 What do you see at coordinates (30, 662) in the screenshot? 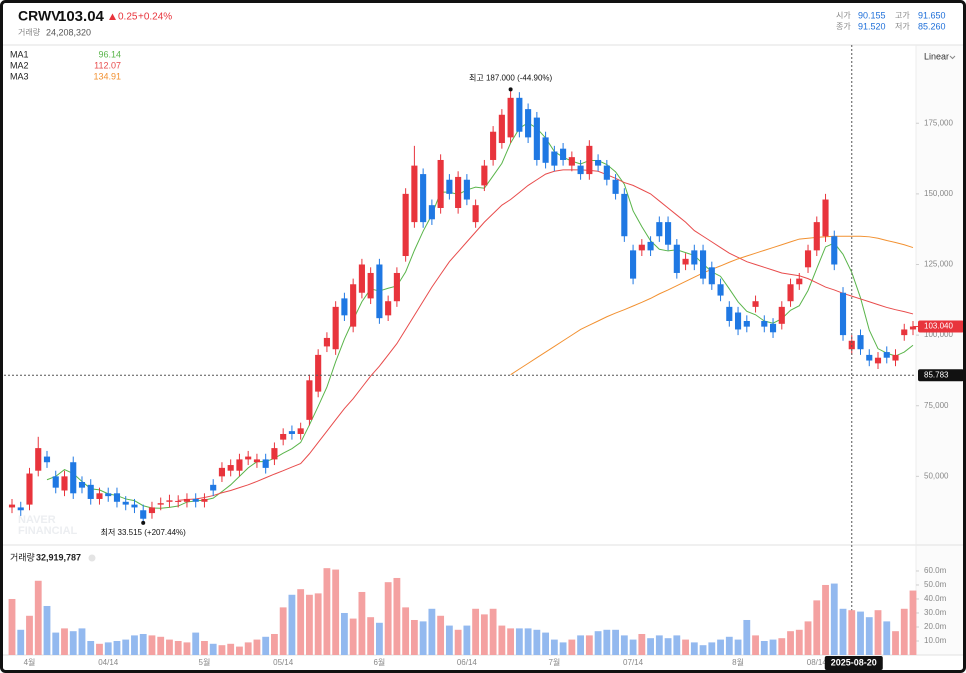
I see `x-tick-label: 4월` at bounding box center [30, 662].